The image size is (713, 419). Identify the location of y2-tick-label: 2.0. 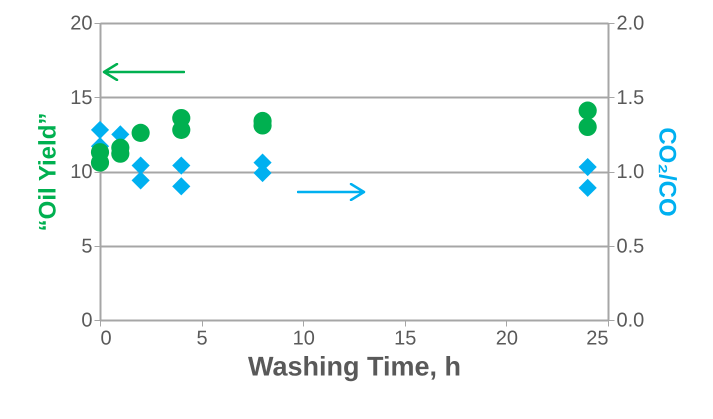
(630, 23).